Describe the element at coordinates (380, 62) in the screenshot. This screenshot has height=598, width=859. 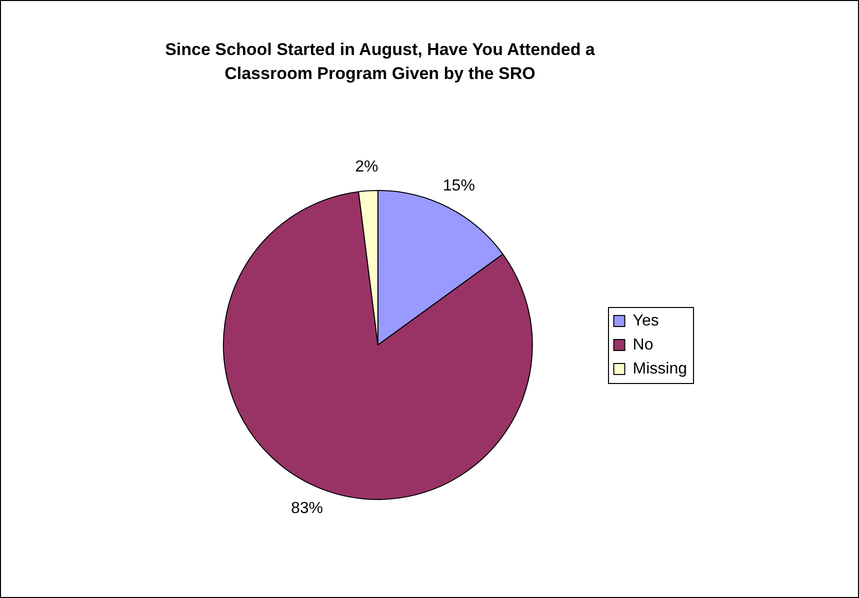
I see `chart-title: Since School Started in August, Have You Attended a Classroom Program Given by the SRO` at that location.